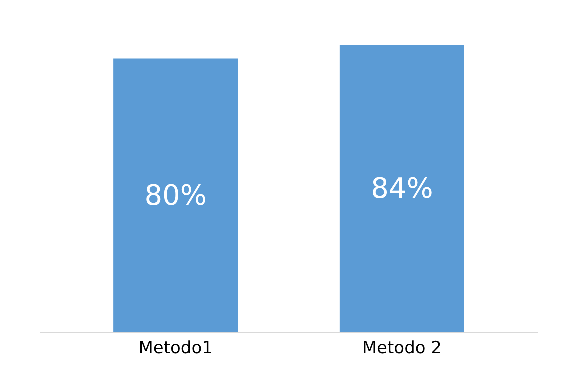  I want to click on data-label: 84%, so click(402, 189).